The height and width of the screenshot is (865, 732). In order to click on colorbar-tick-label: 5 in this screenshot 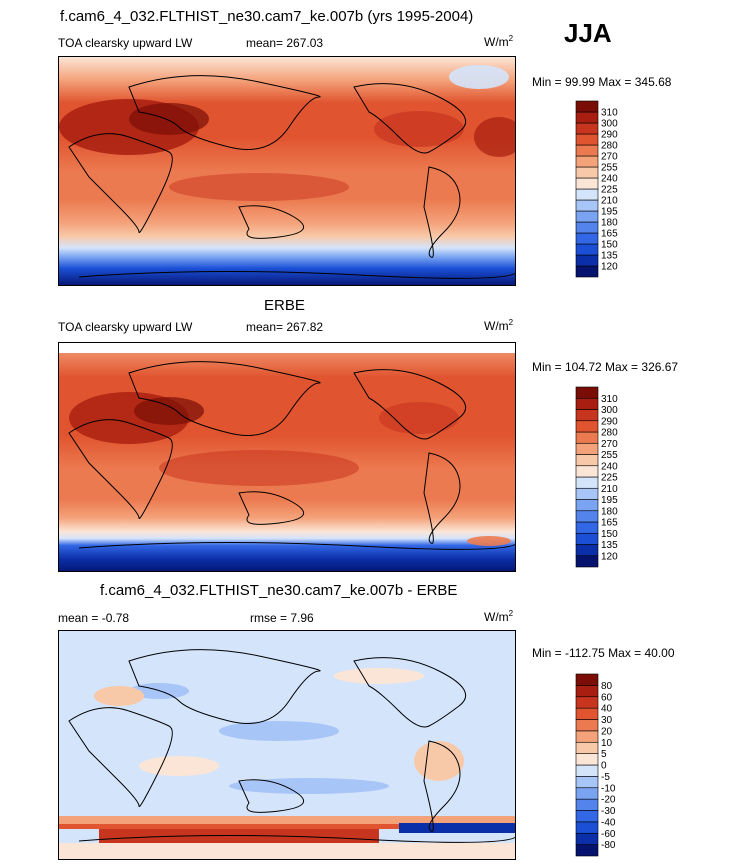, I will do `click(604, 754)`.